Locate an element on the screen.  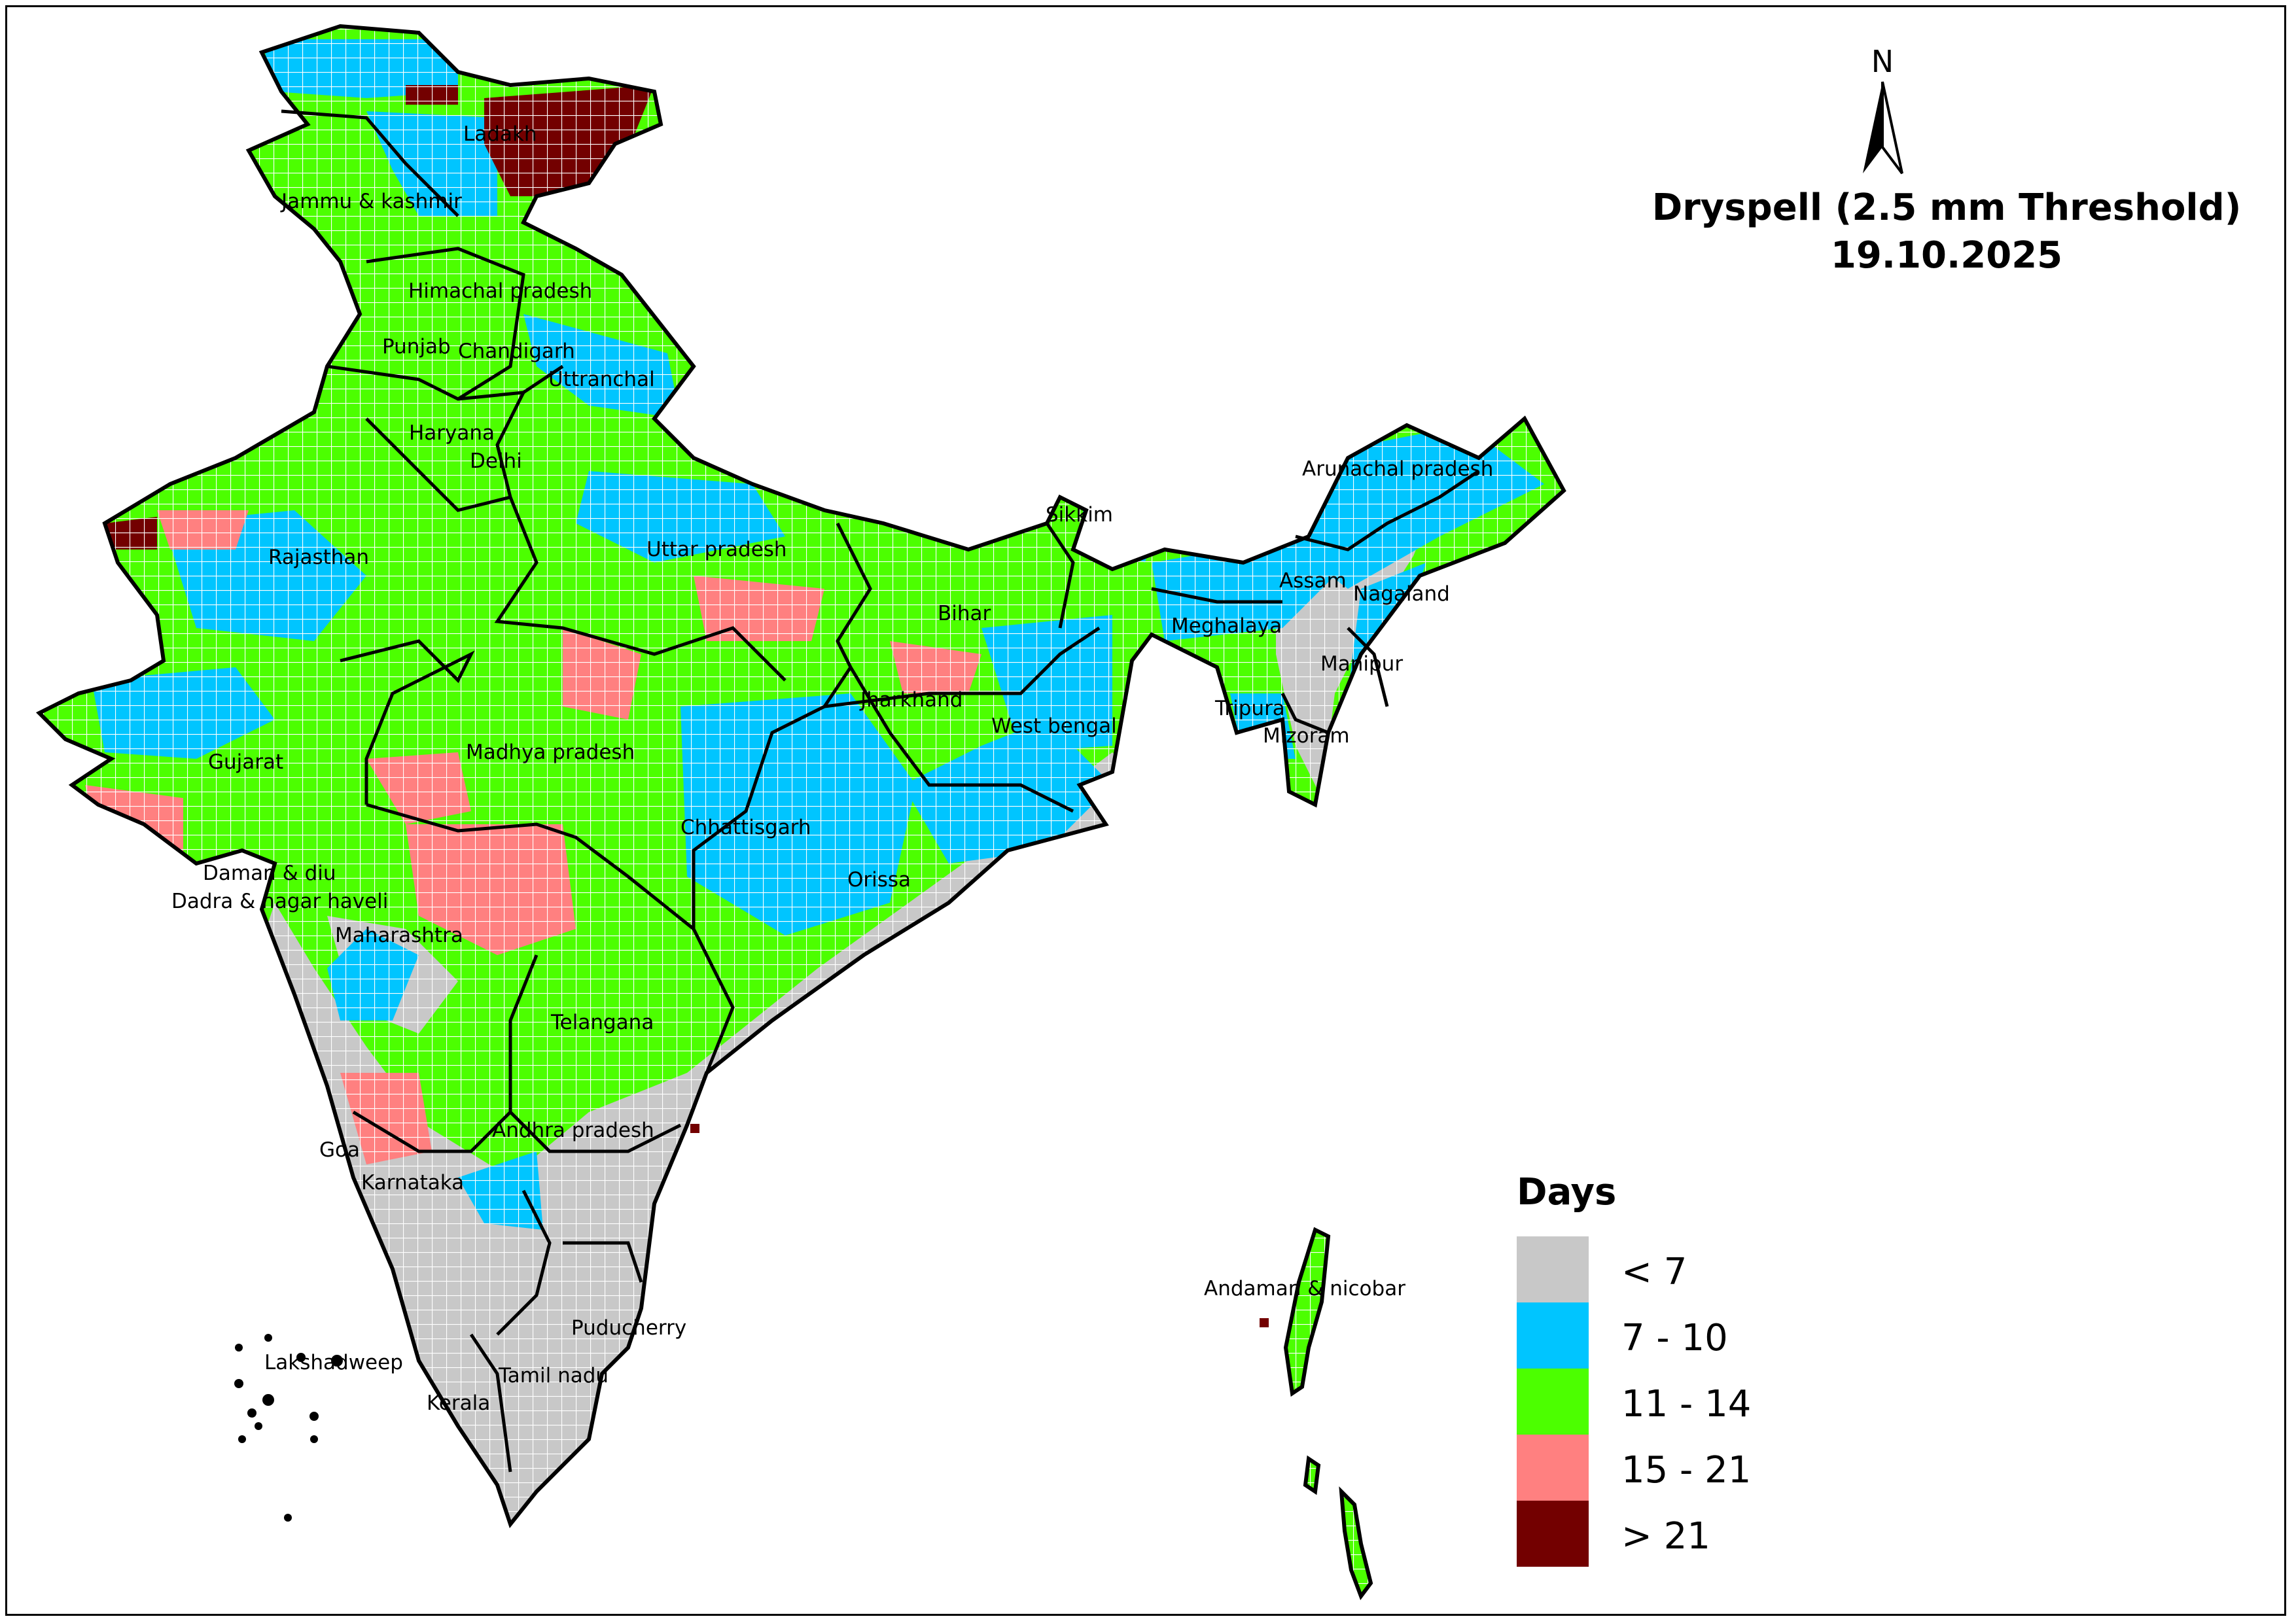
region-label: Manipur is located at coordinates (1362, 664).